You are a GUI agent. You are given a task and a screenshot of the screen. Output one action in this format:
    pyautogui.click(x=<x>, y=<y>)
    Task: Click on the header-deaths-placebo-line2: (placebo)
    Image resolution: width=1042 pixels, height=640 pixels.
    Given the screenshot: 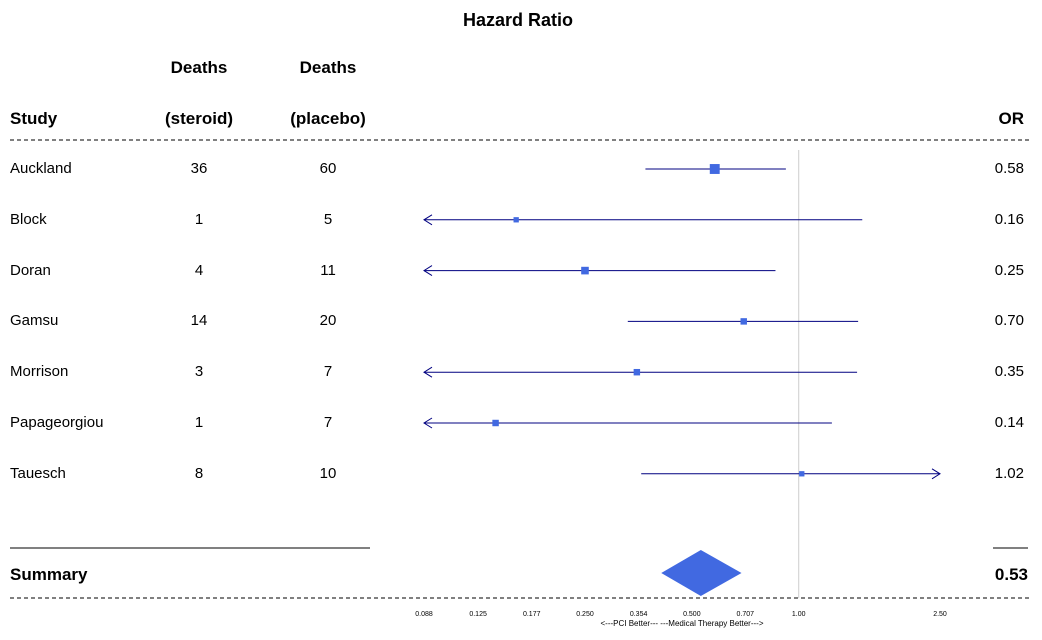 What is the action you would take?
    pyautogui.click(x=328, y=118)
    